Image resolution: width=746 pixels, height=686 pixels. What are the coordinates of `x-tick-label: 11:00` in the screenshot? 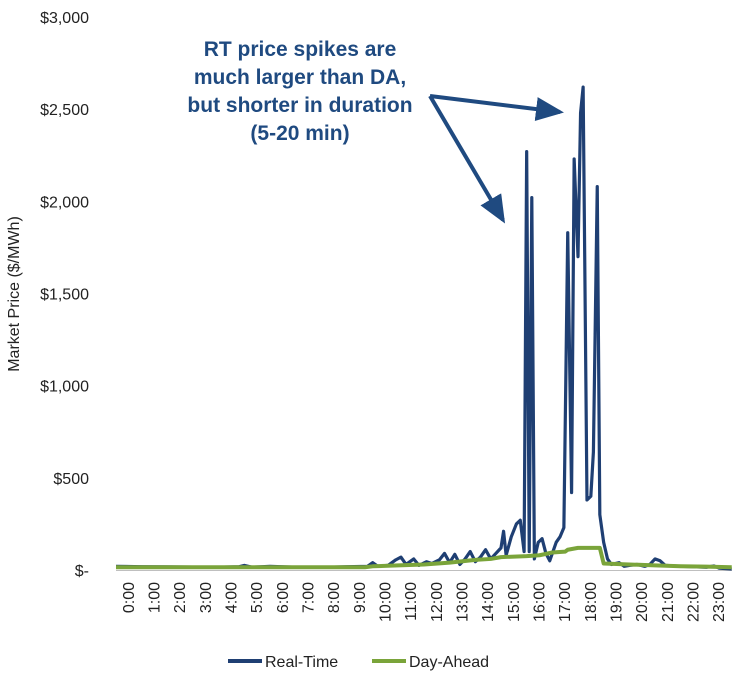 It's located at (411, 601).